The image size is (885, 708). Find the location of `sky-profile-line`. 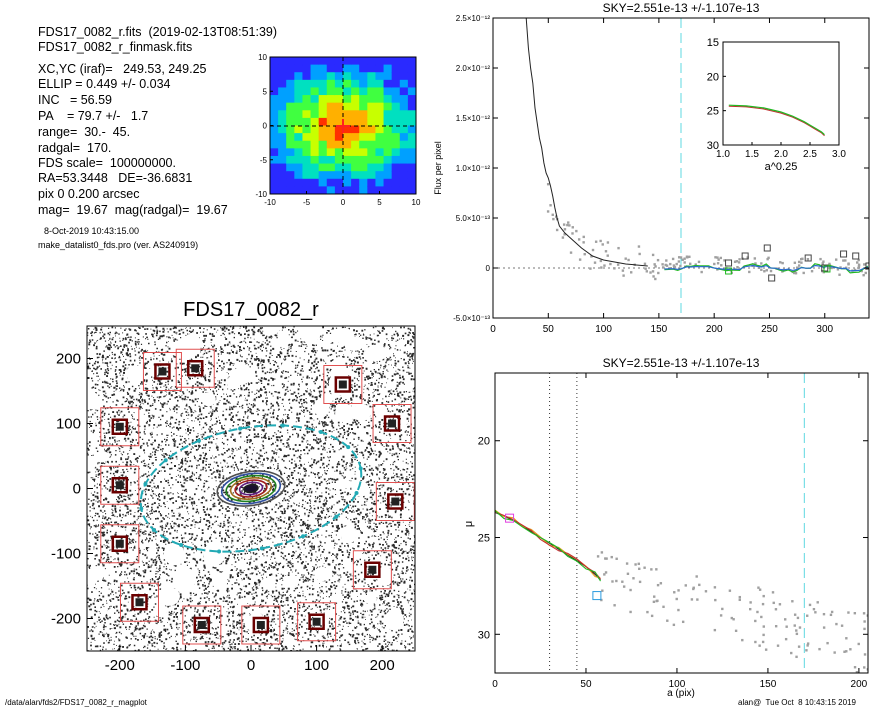

sky-profile-line is located at coordinates (586, 142).